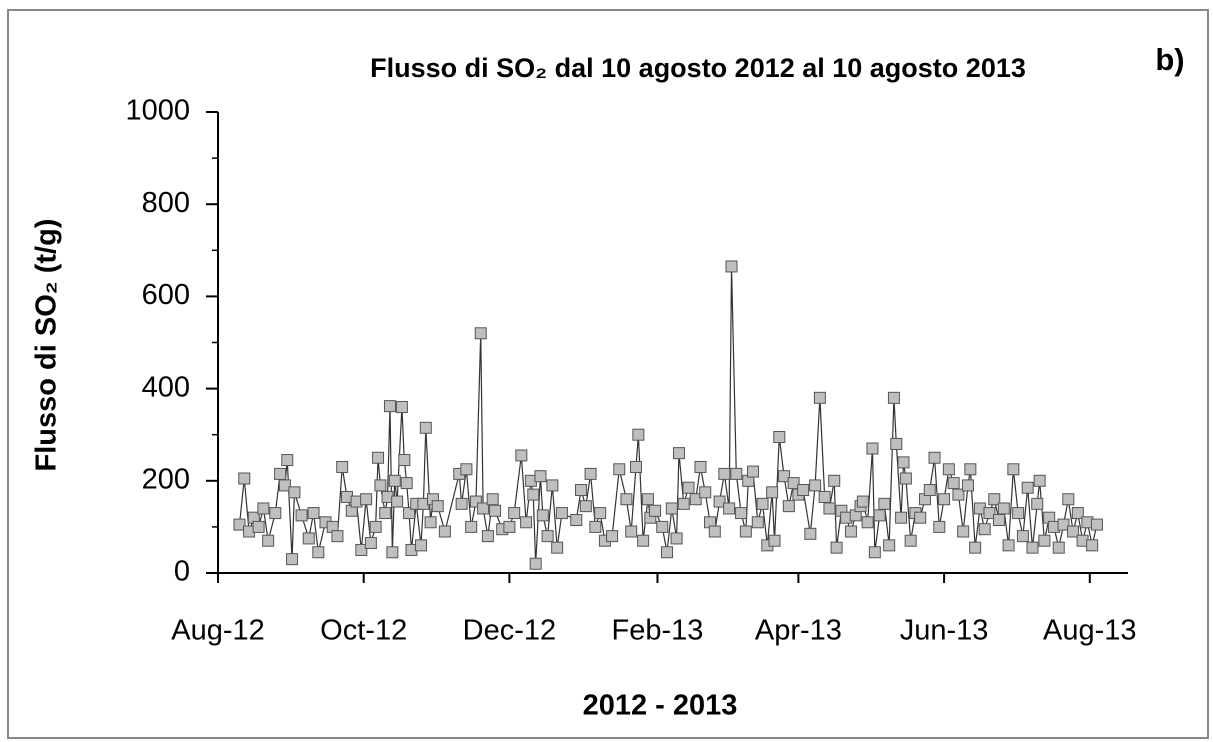 This screenshot has height=742, width=1213. I want to click on x-tick-label: Feb-13, so click(658, 631).